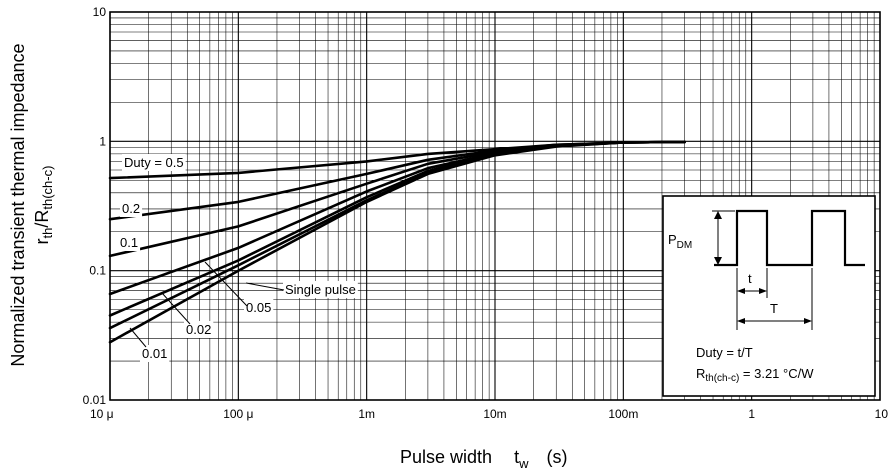 The height and width of the screenshot is (472, 890). I want to click on x-tick-label: 1, so click(751, 414).